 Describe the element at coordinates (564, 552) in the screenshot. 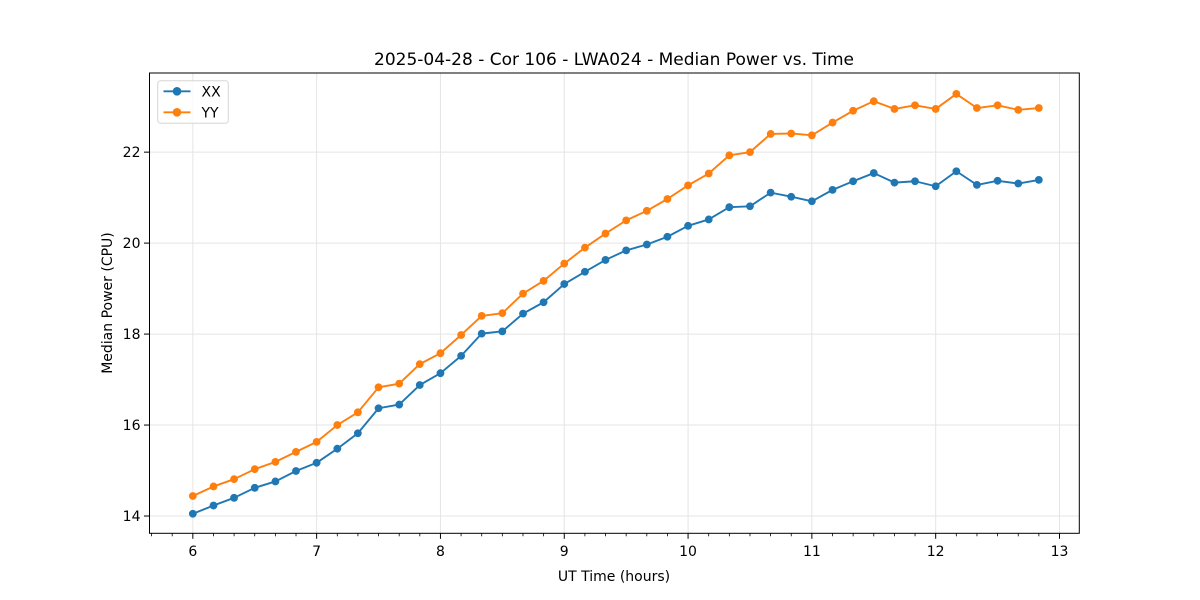

I see `x-tick-label: 9` at that location.